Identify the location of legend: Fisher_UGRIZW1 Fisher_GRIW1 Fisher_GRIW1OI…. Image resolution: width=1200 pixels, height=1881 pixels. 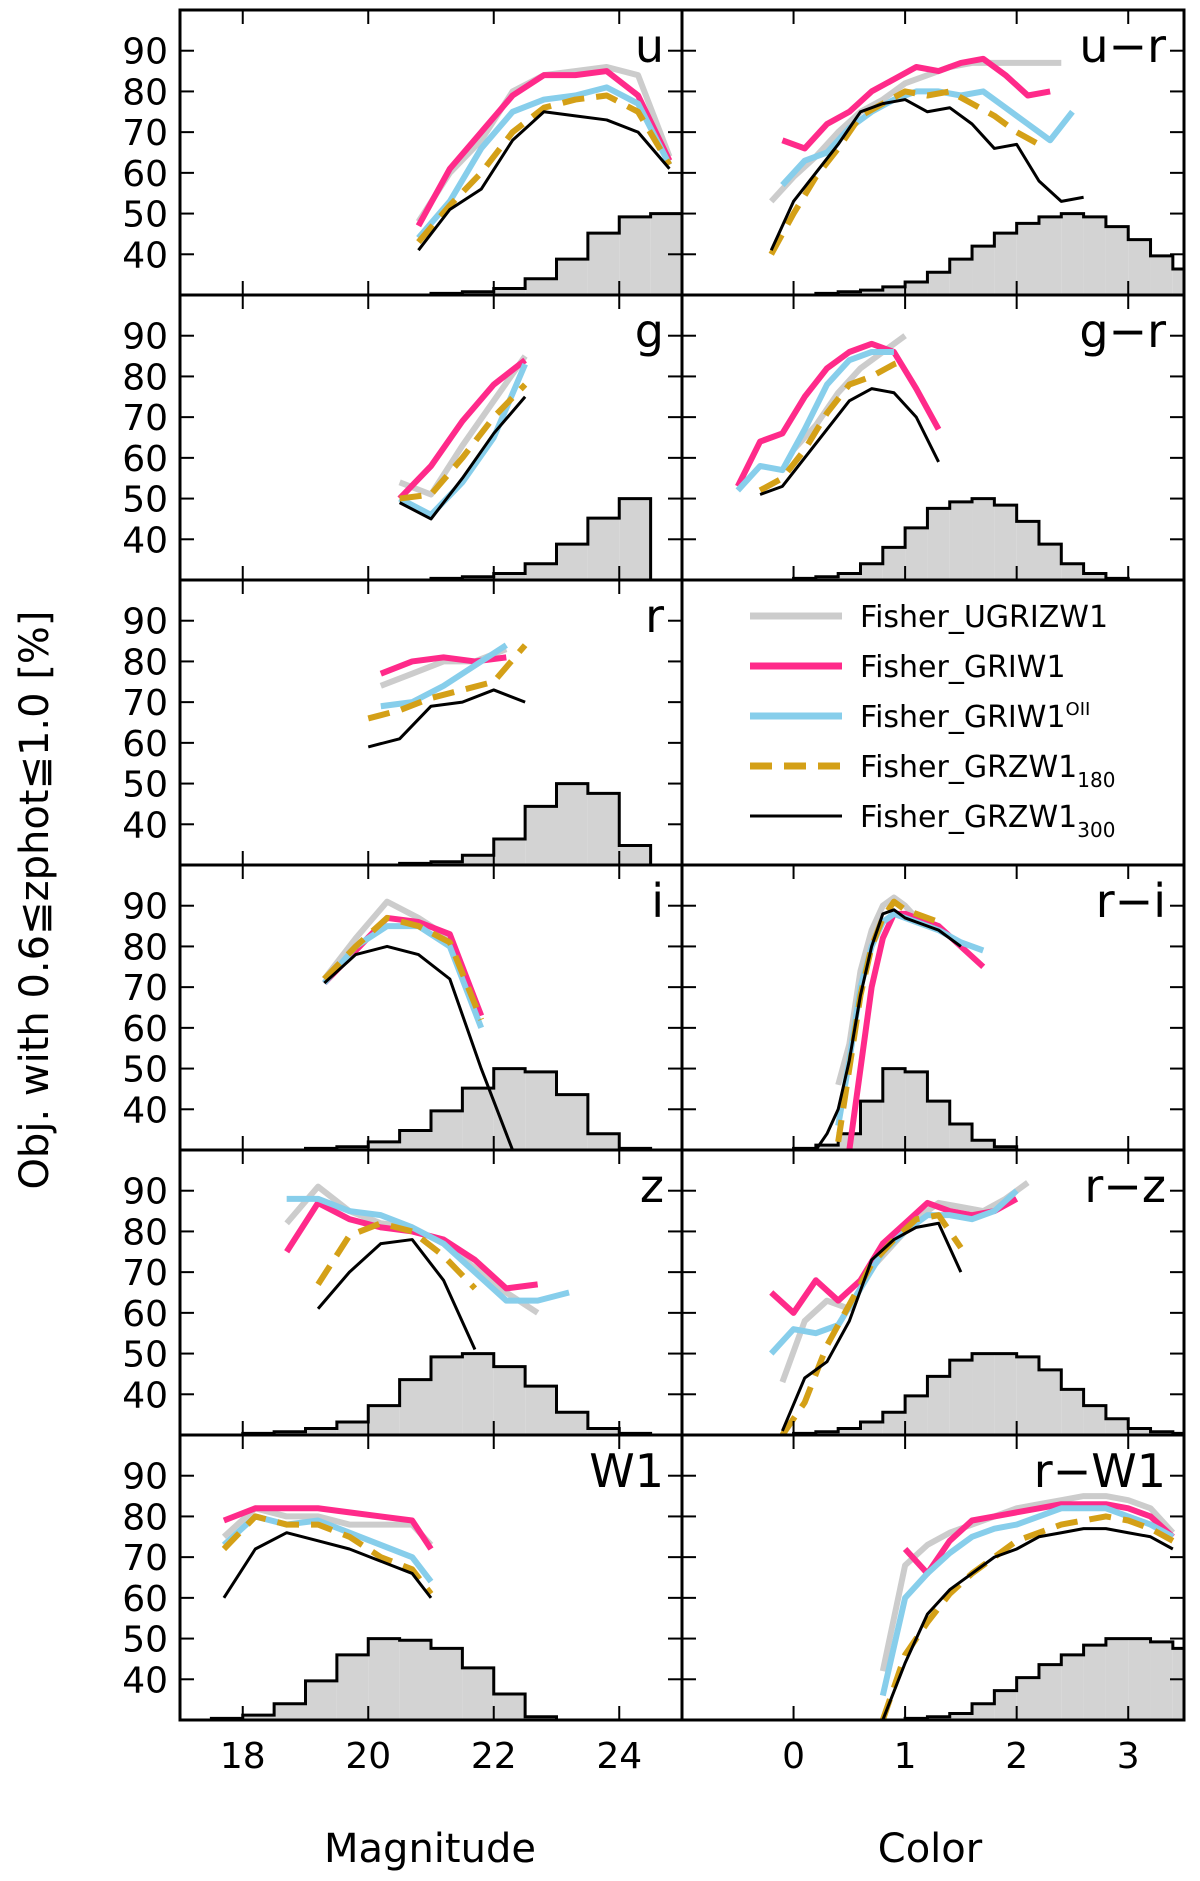
(932, 721).